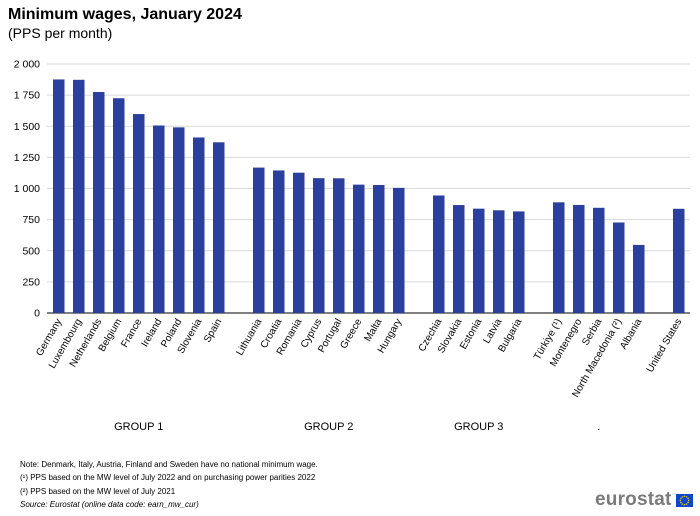  I want to click on y-tick-label: 2 000, so click(27, 65).